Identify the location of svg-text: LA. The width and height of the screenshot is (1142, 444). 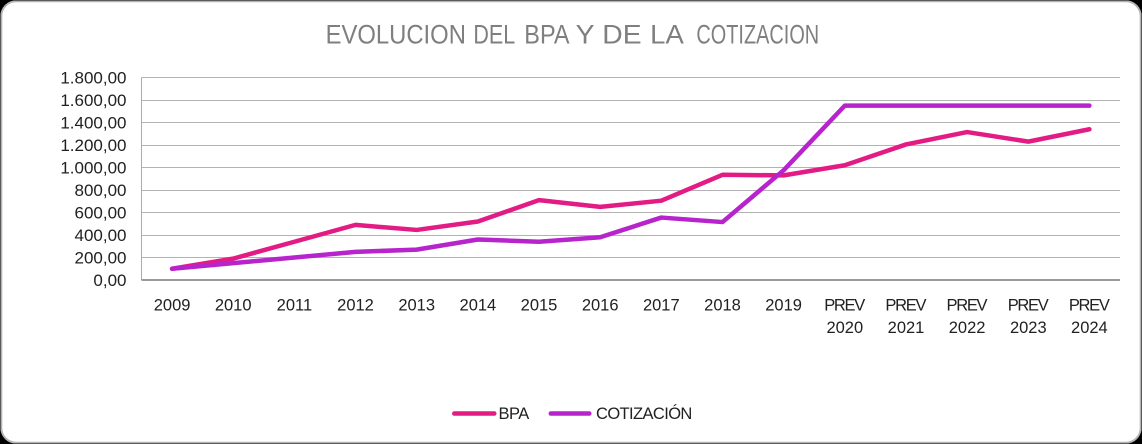
(667, 34).